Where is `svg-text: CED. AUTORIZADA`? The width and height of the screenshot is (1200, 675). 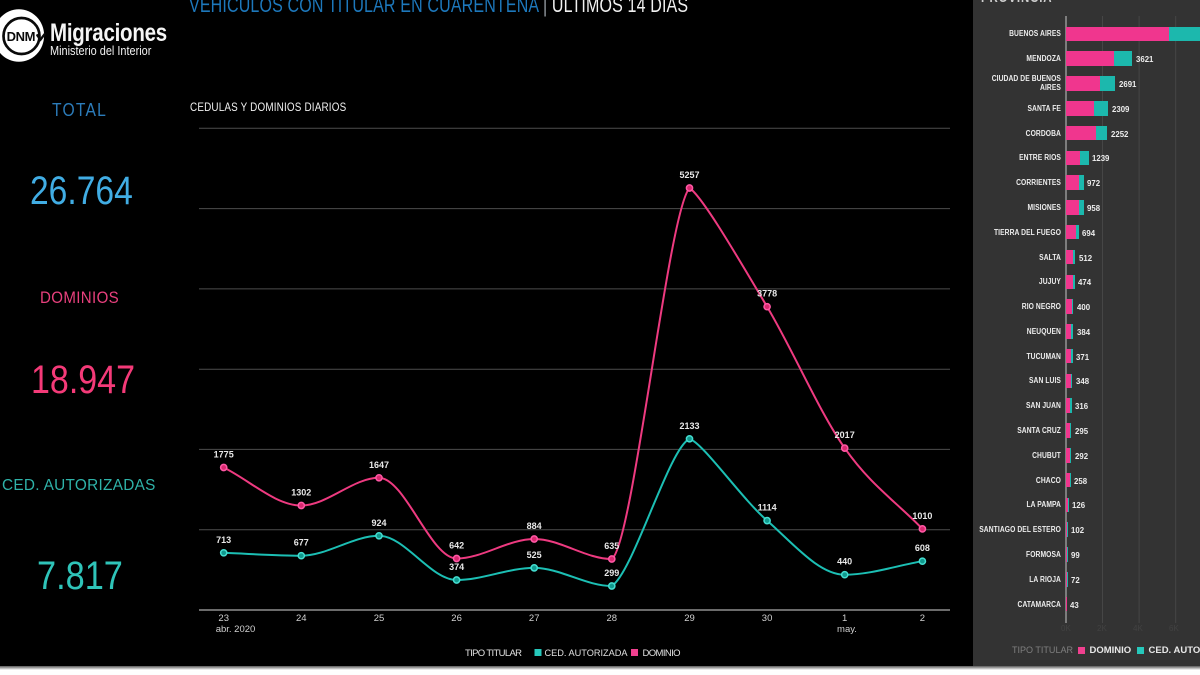 svg-text: CED. AUTORIZADA is located at coordinates (587, 653).